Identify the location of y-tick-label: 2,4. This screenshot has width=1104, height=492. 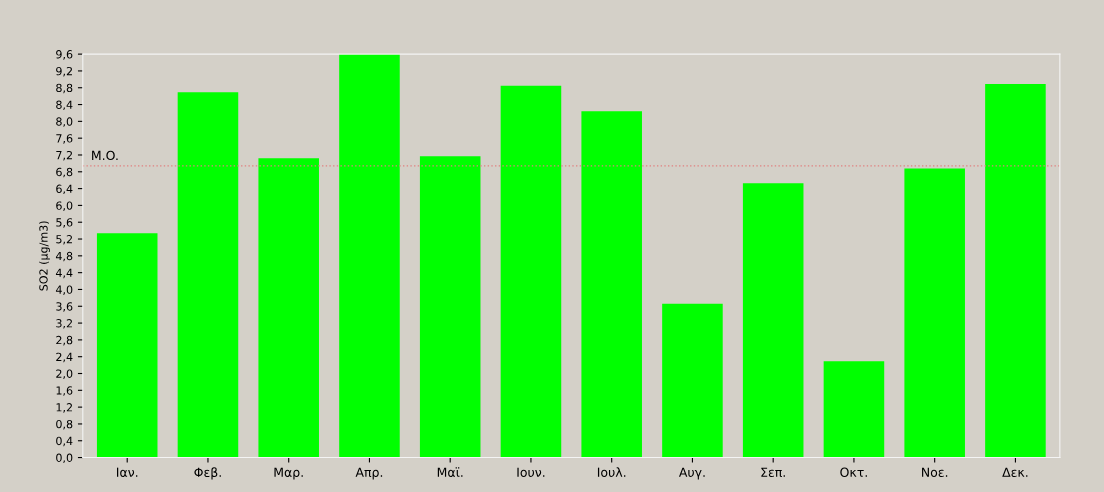
(64, 357).